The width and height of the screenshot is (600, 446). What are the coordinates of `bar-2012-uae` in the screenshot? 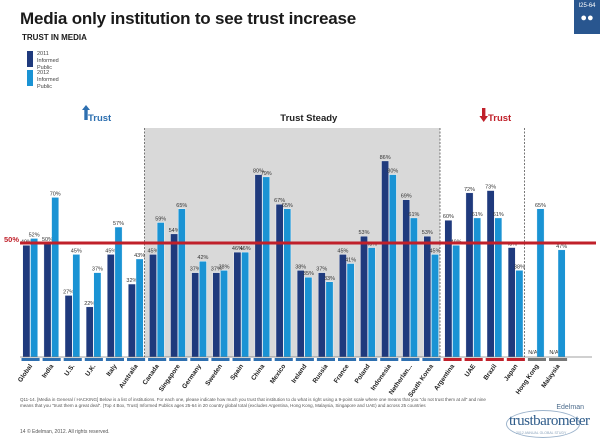 It's located at (477, 287).